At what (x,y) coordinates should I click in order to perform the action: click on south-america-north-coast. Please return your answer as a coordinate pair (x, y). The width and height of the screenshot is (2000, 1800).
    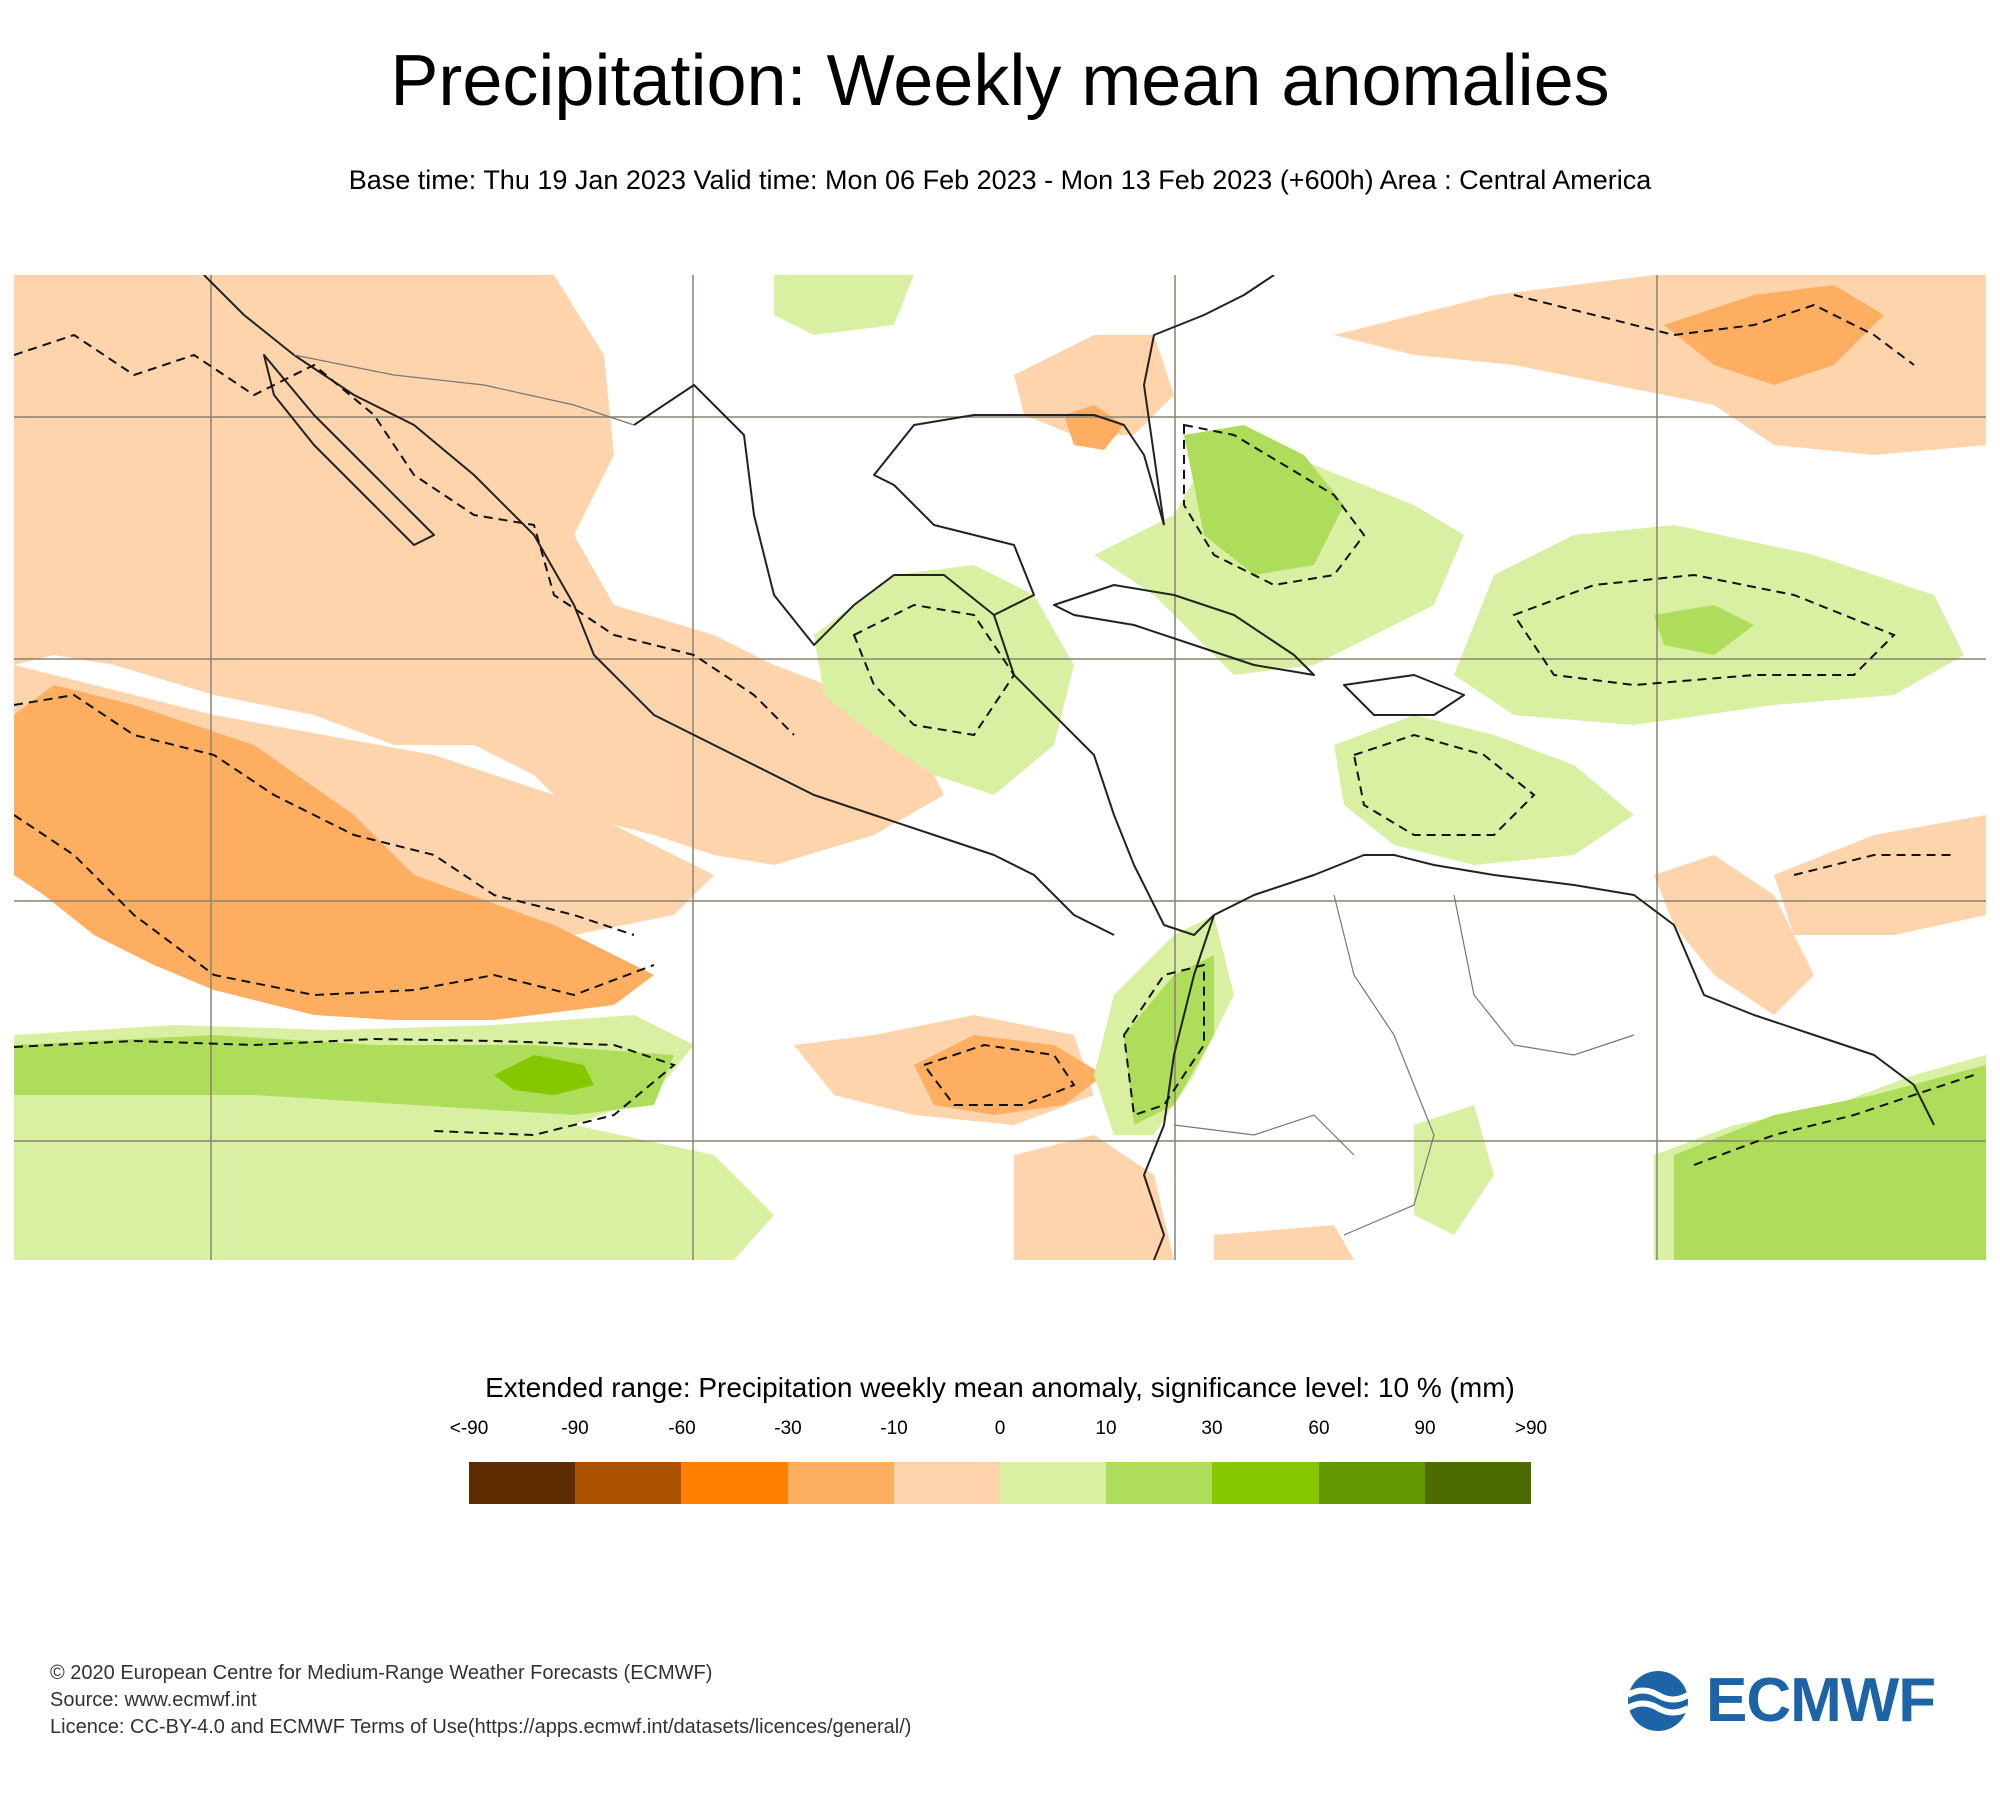
    Looking at the image, I should click on (1574, 990).